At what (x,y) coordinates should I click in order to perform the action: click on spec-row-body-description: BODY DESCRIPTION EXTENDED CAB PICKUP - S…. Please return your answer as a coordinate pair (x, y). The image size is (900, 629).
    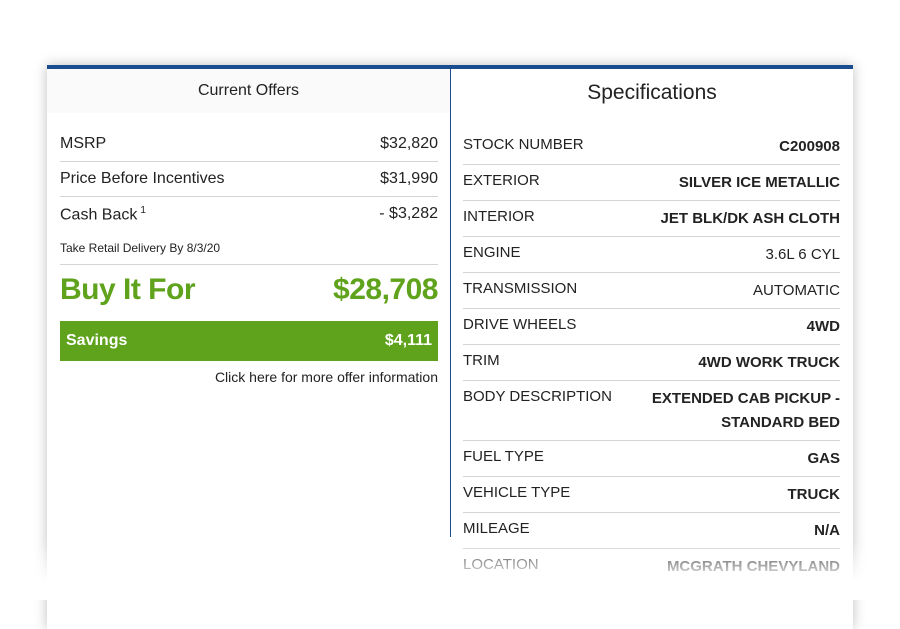
    Looking at the image, I should click on (651, 411).